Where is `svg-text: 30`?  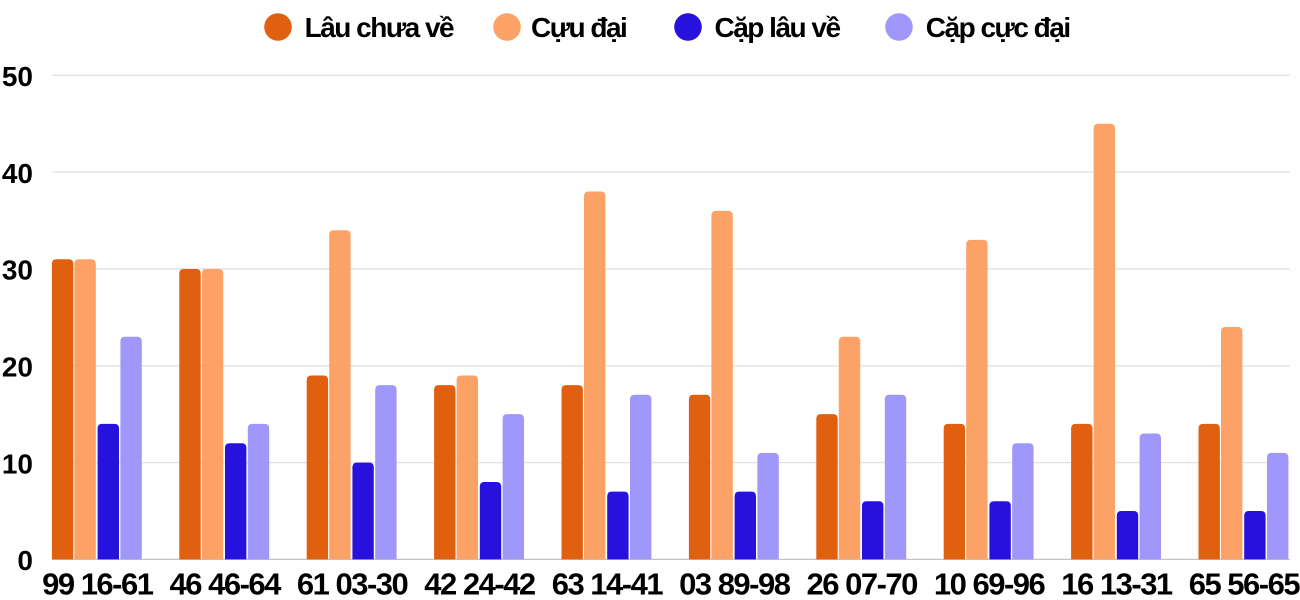 svg-text: 30 is located at coordinates (17, 270).